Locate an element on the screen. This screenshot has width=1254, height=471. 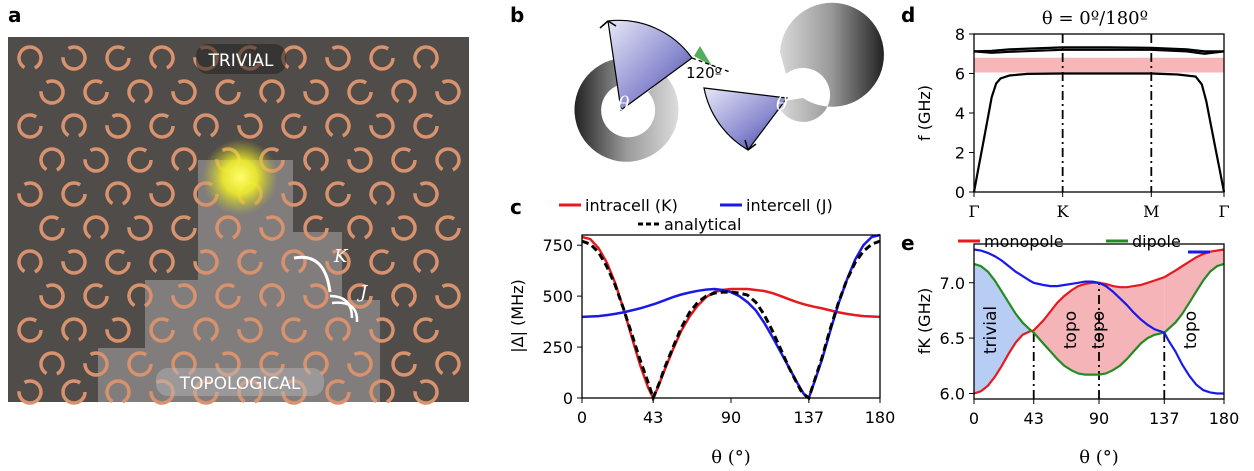
y-axis-label: |Δ| (MHz) is located at coordinates (517, 316).